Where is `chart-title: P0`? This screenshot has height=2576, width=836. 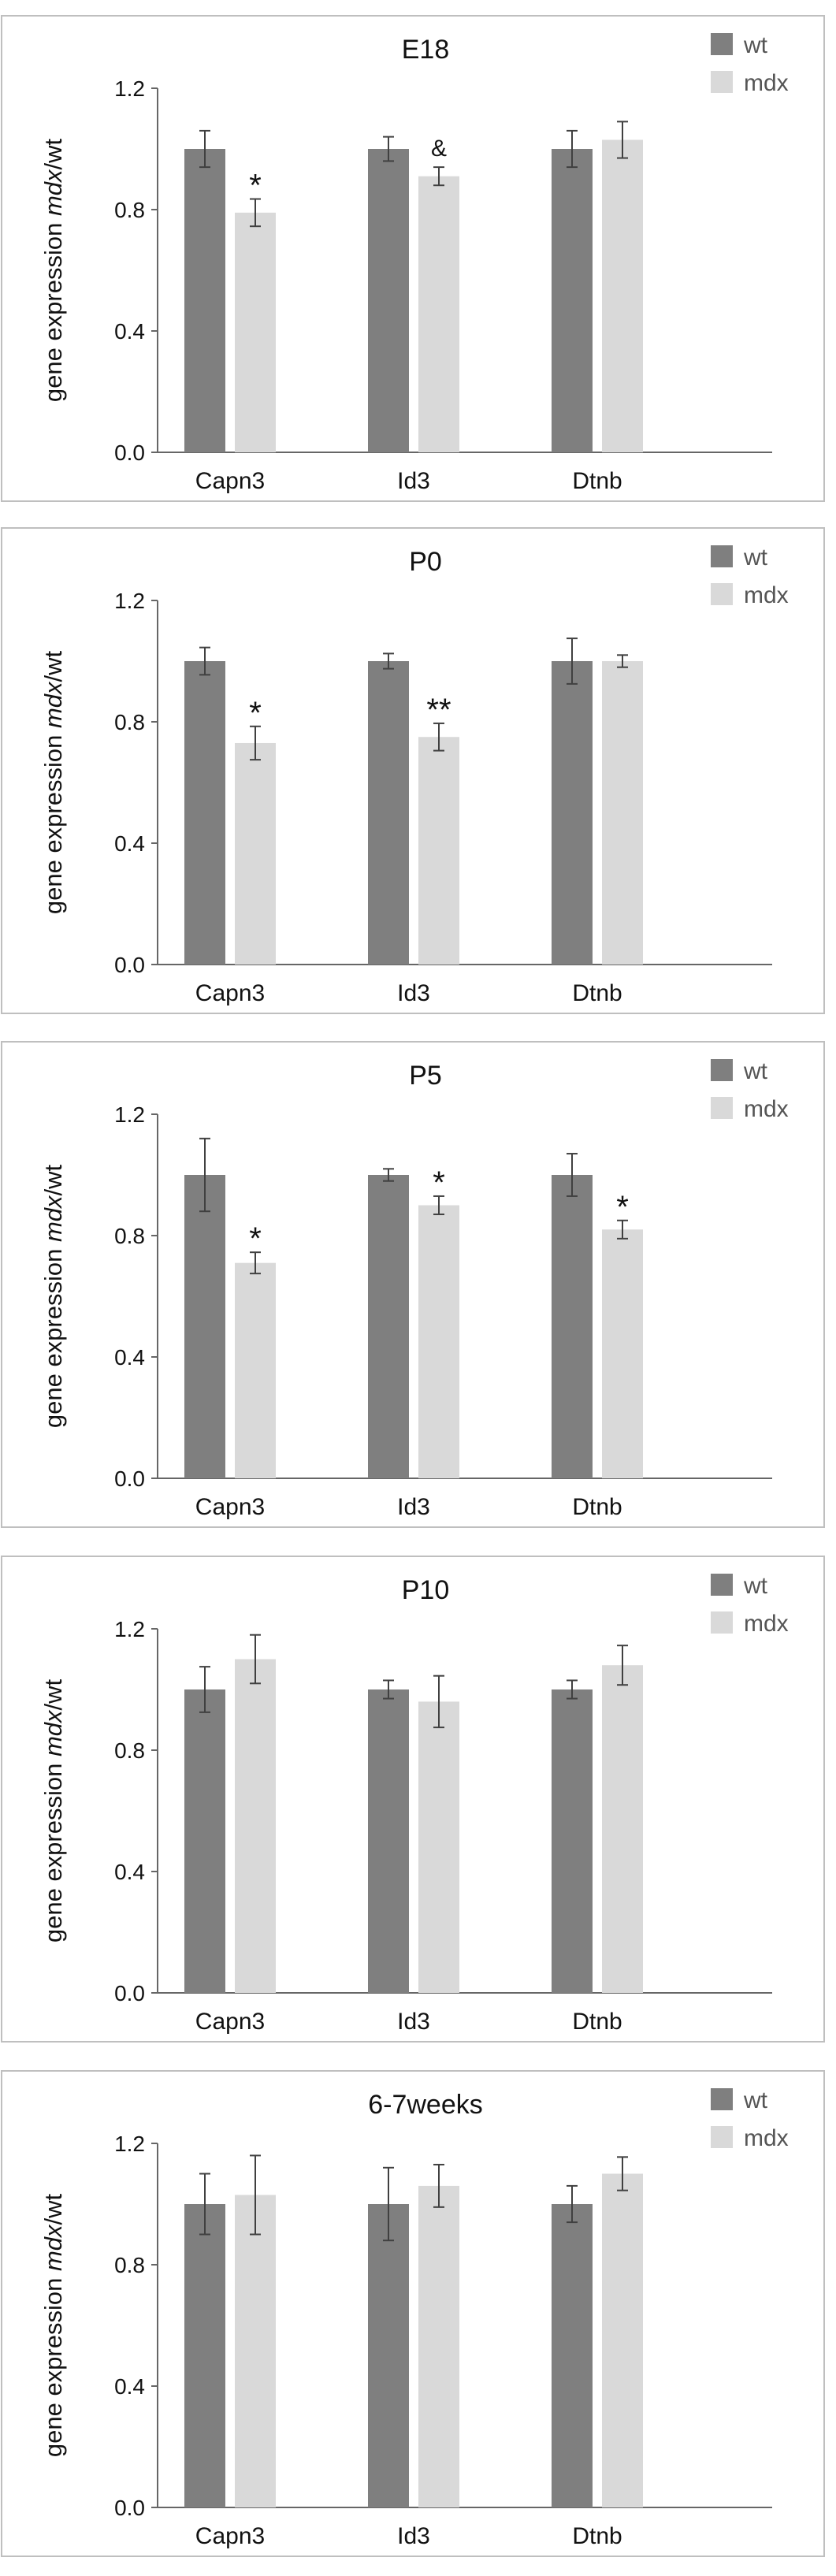 chart-title: P0 is located at coordinates (425, 562).